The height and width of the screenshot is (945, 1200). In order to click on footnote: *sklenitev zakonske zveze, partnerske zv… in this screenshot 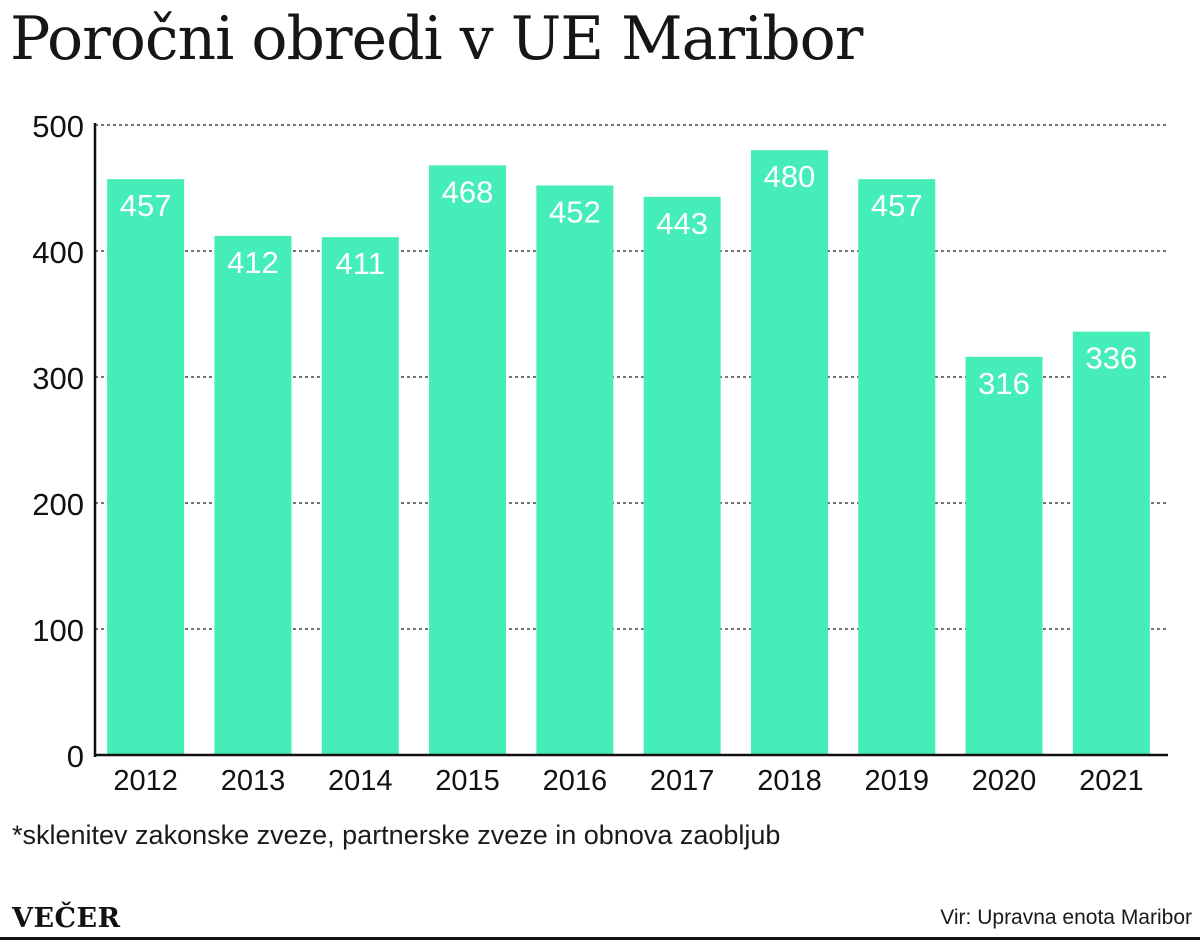, I will do `click(396, 835)`.